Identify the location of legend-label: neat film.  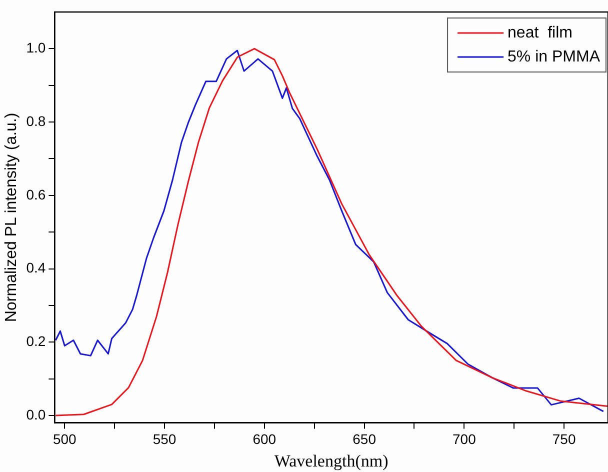
(540, 33).